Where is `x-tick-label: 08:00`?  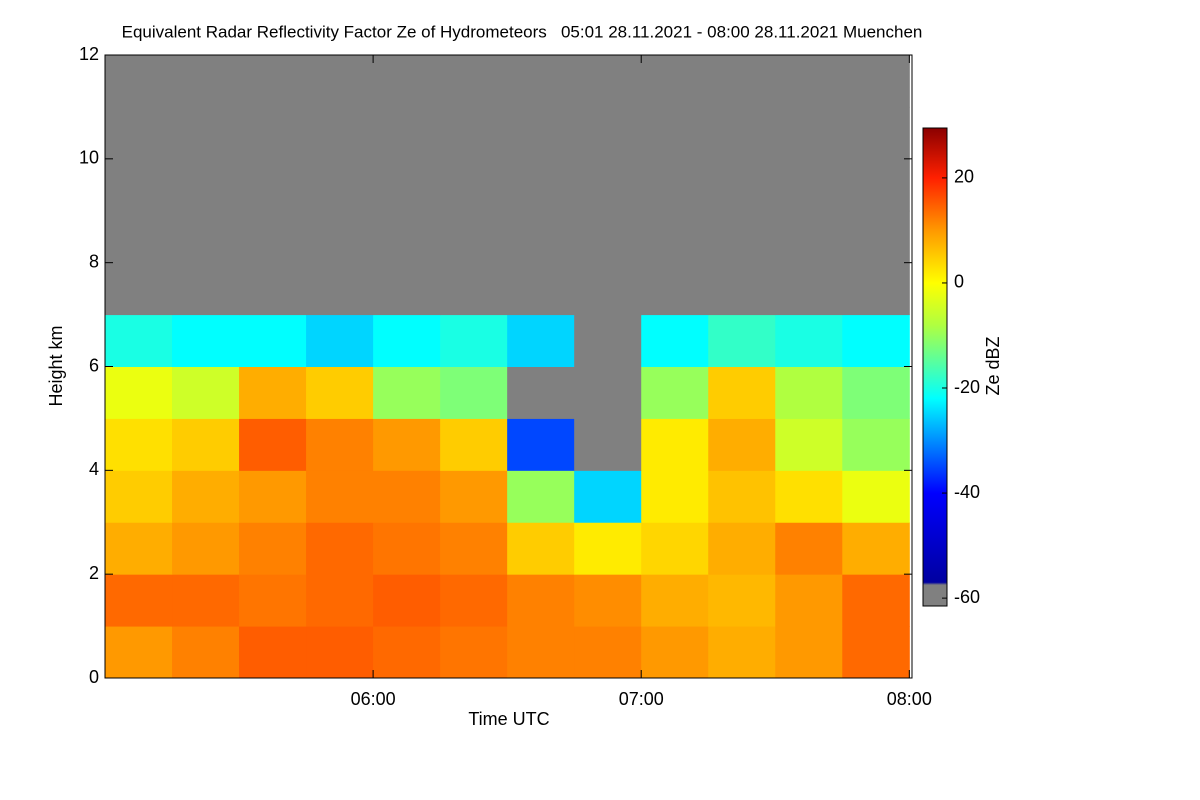 x-tick-label: 08:00 is located at coordinates (909, 699).